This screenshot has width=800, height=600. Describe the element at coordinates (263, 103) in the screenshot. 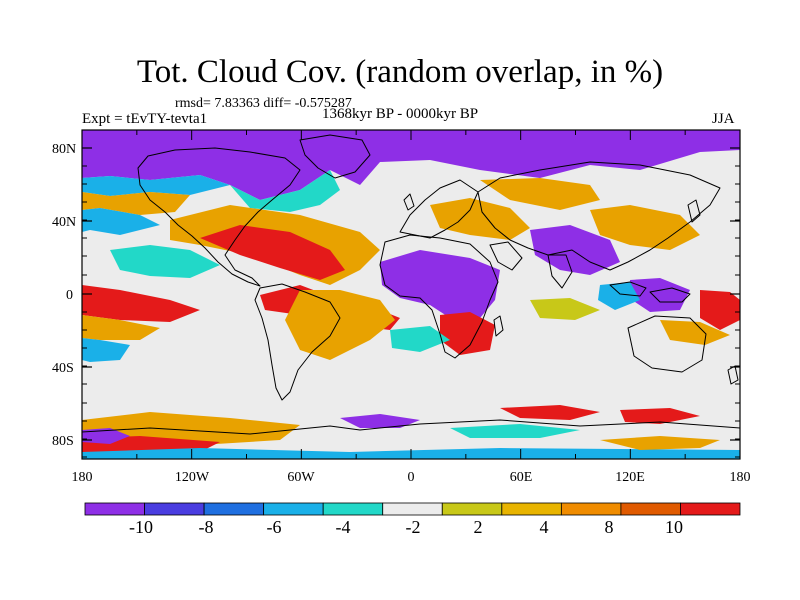

I see `rmsd-diff-stats: rmsd= 7.83363 diff= -0.575287` at that location.